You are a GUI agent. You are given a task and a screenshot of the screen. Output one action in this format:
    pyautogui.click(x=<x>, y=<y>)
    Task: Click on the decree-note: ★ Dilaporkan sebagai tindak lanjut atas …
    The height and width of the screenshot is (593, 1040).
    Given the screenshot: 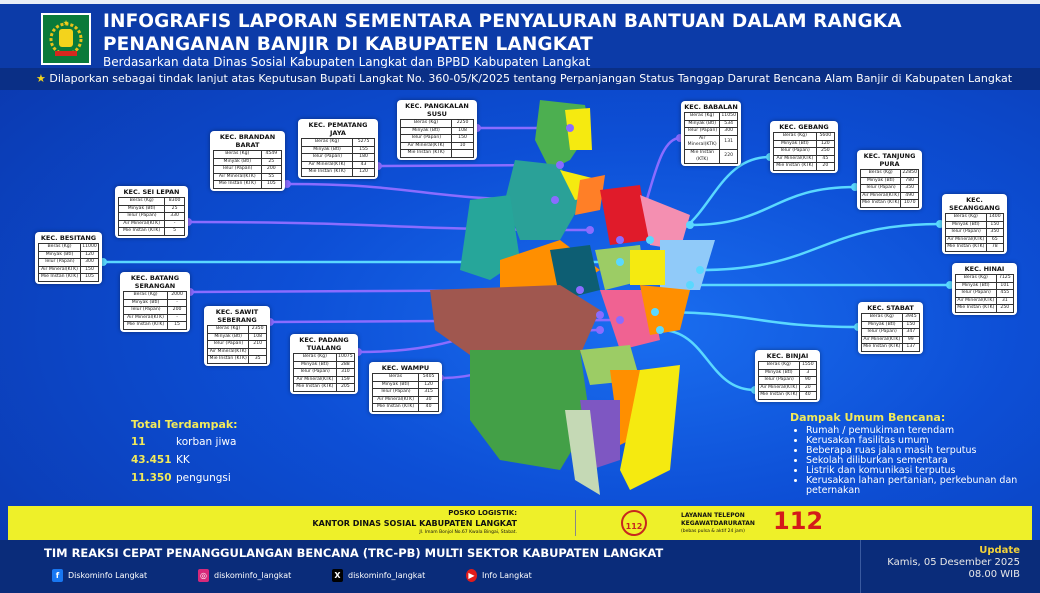 What is the action you would take?
    pyautogui.click(x=520, y=79)
    